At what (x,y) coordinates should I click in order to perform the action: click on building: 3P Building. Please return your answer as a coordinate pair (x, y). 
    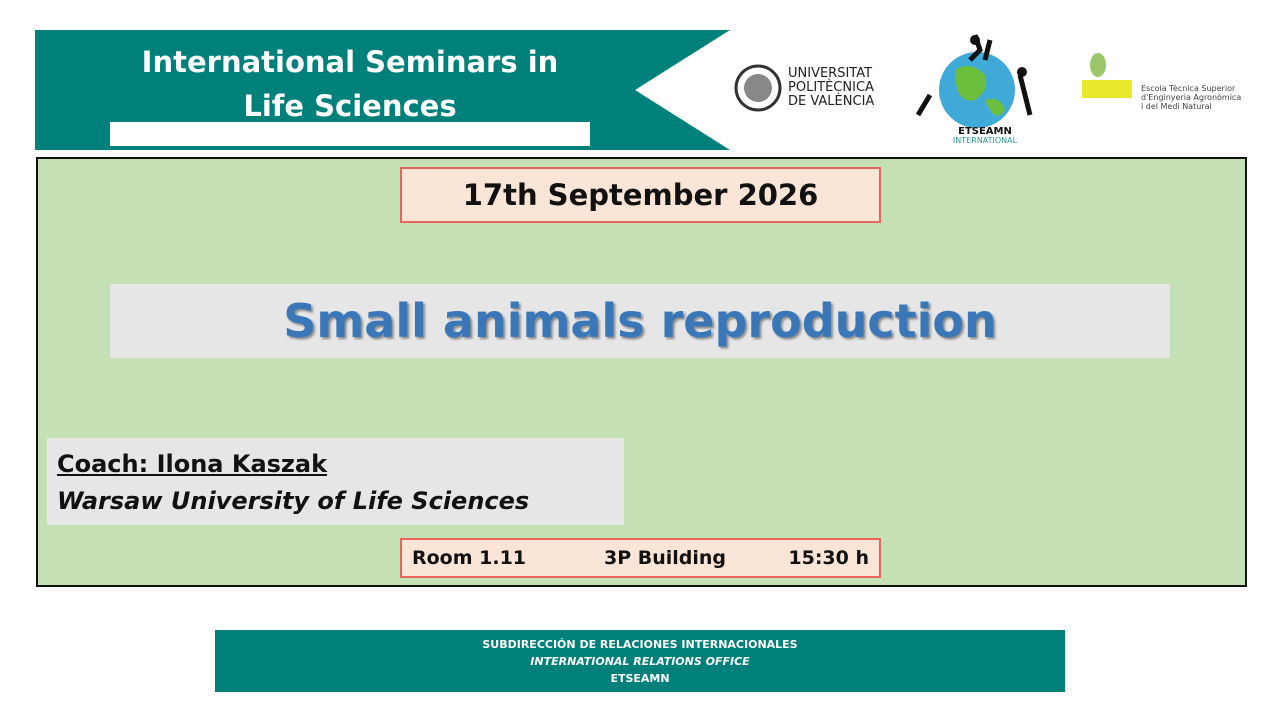
    Looking at the image, I should click on (665, 558).